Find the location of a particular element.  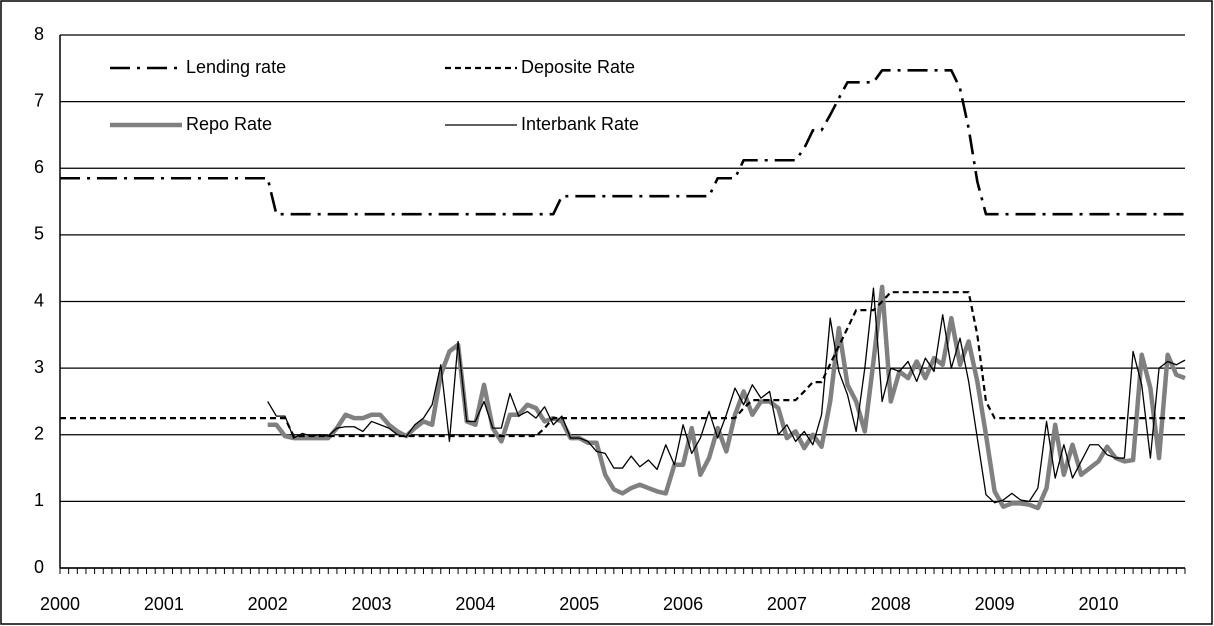

x-tick-label: 2005 is located at coordinates (579, 604).